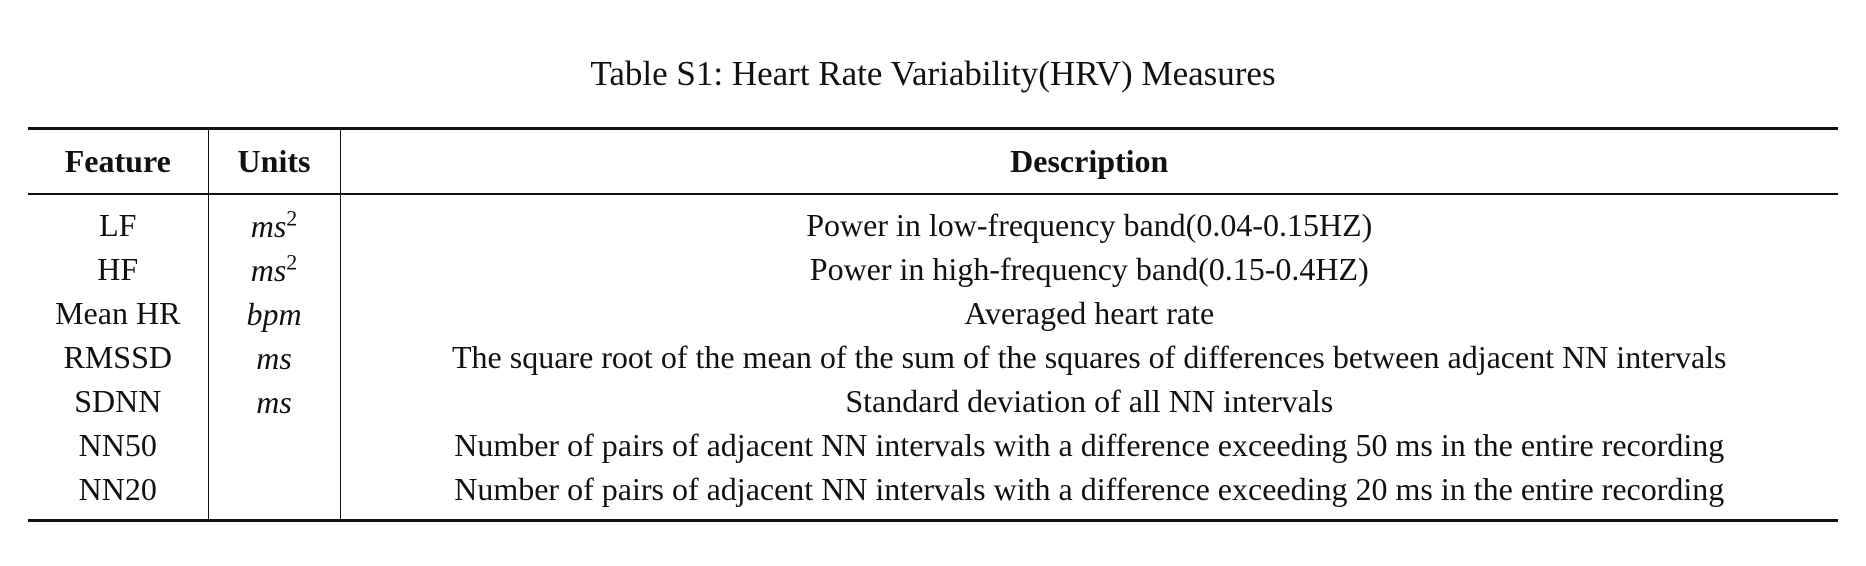  I want to click on unit-base: bpm, so click(274, 313).